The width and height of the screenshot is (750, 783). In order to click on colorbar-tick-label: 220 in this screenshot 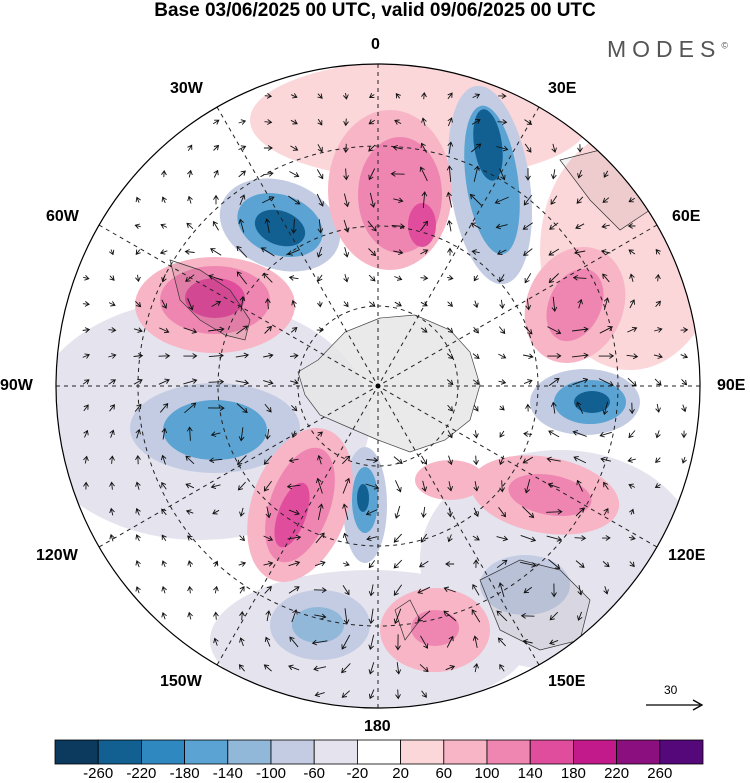, I will do `click(617, 773)`.